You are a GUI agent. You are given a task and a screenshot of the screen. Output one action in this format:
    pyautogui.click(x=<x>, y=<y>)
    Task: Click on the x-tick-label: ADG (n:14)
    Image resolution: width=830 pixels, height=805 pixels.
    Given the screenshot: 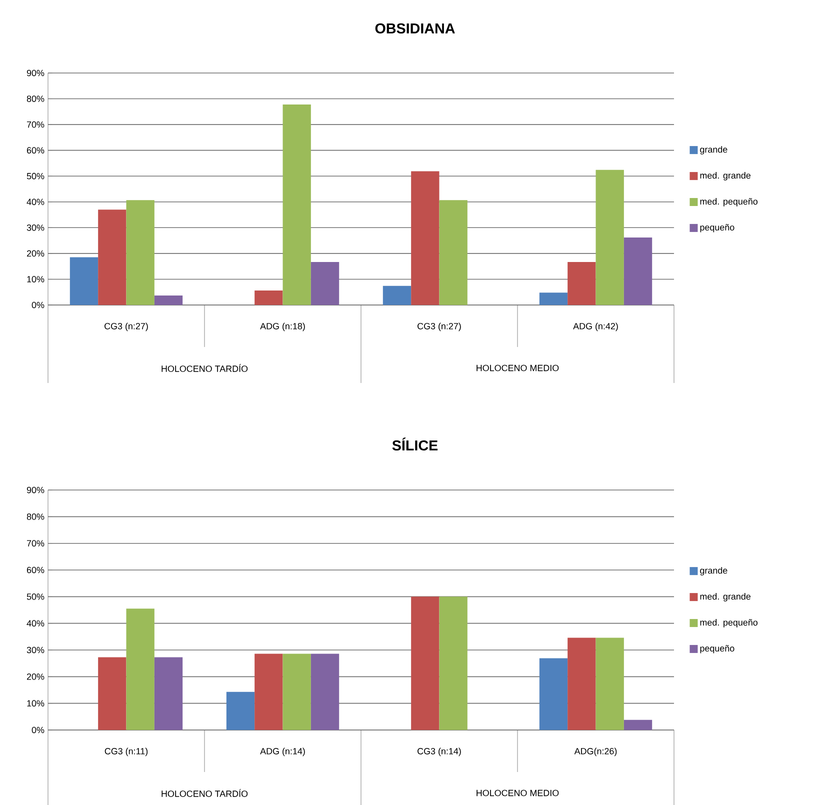 What is the action you would take?
    pyautogui.click(x=282, y=752)
    